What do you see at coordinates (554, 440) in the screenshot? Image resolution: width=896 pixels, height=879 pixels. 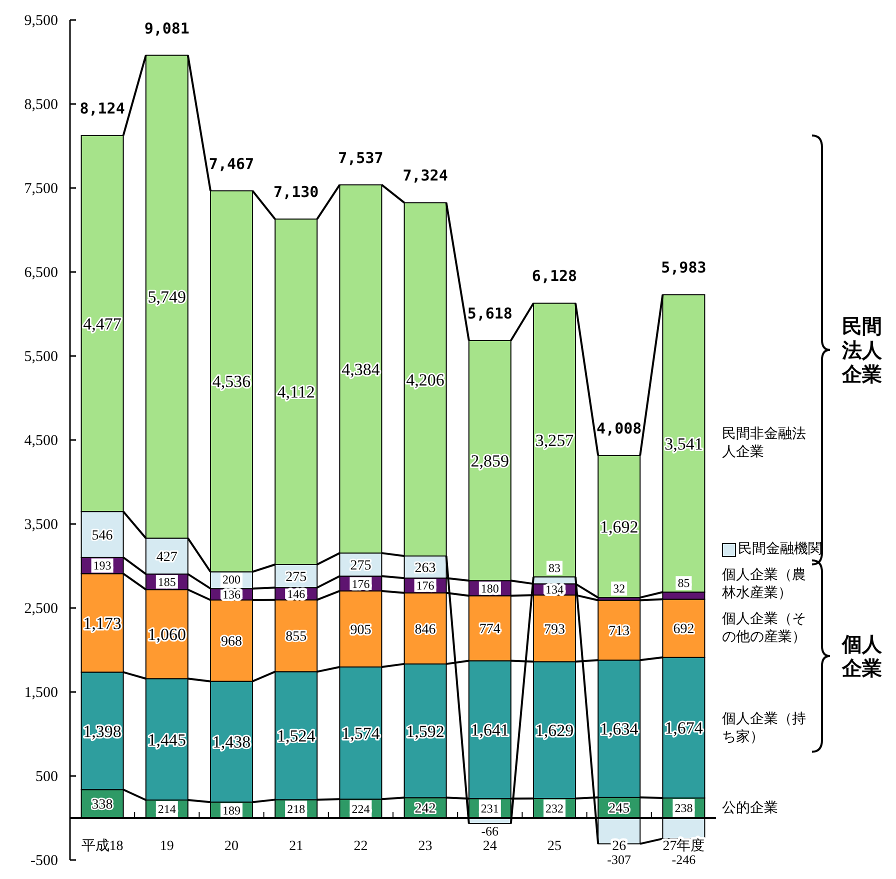 I see `data-label: 3,257` at bounding box center [554, 440].